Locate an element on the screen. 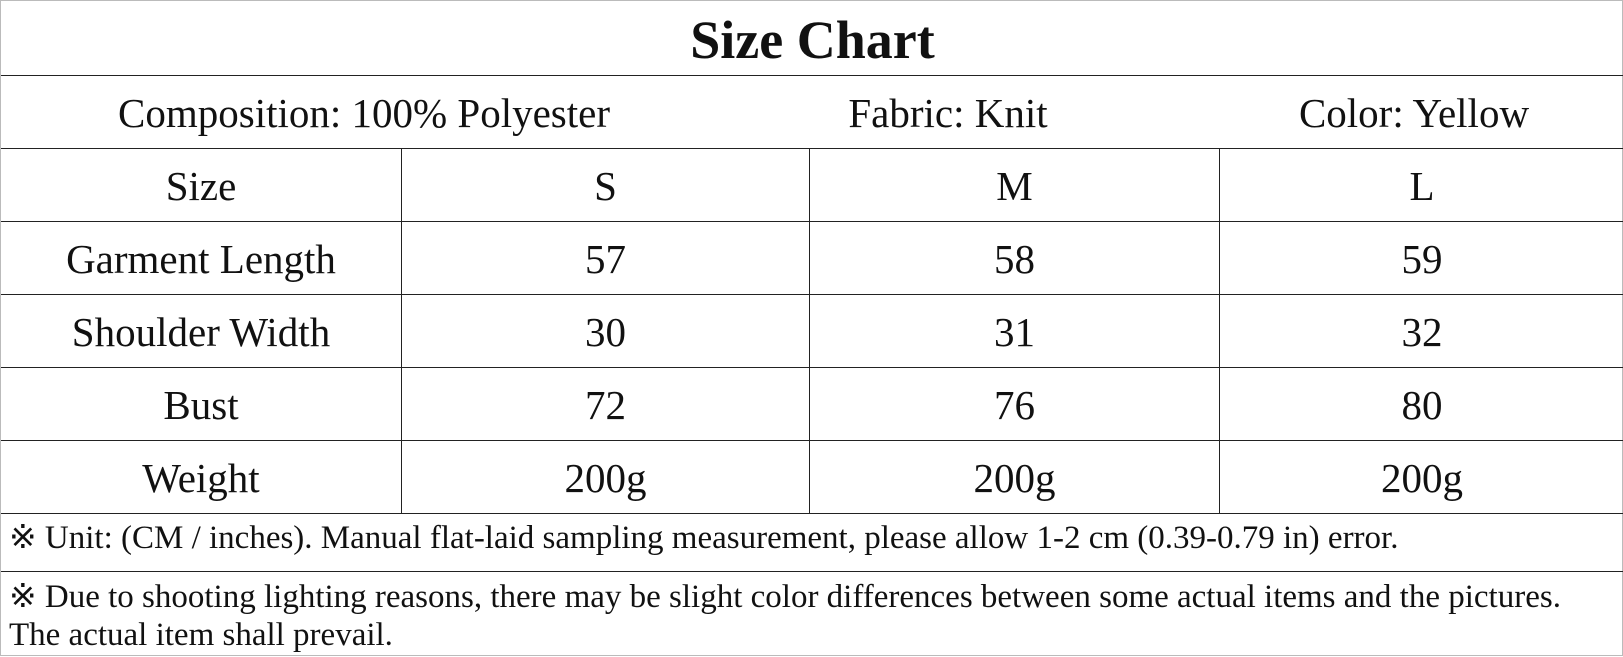  table-row: Garment Length 57 58 59 is located at coordinates (812, 258).